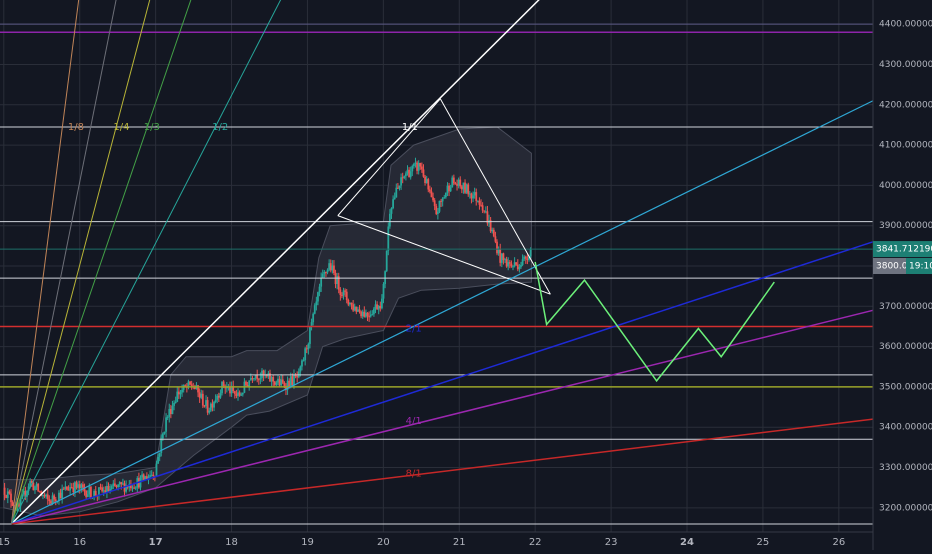  What do you see at coordinates (389, 157) in the screenshot?
I see `triangle-left-line` at bounding box center [389, 157].